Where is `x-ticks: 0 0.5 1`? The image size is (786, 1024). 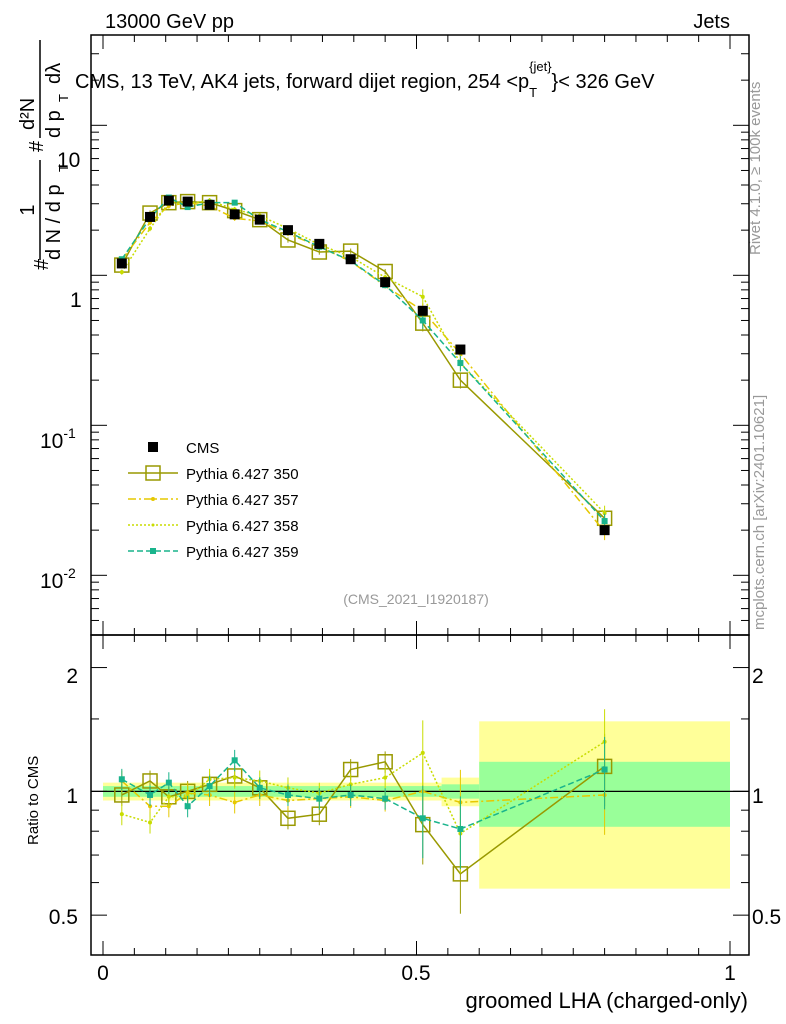
x-ticks: 0 0.5 1 is located at coordinates (416, 973).